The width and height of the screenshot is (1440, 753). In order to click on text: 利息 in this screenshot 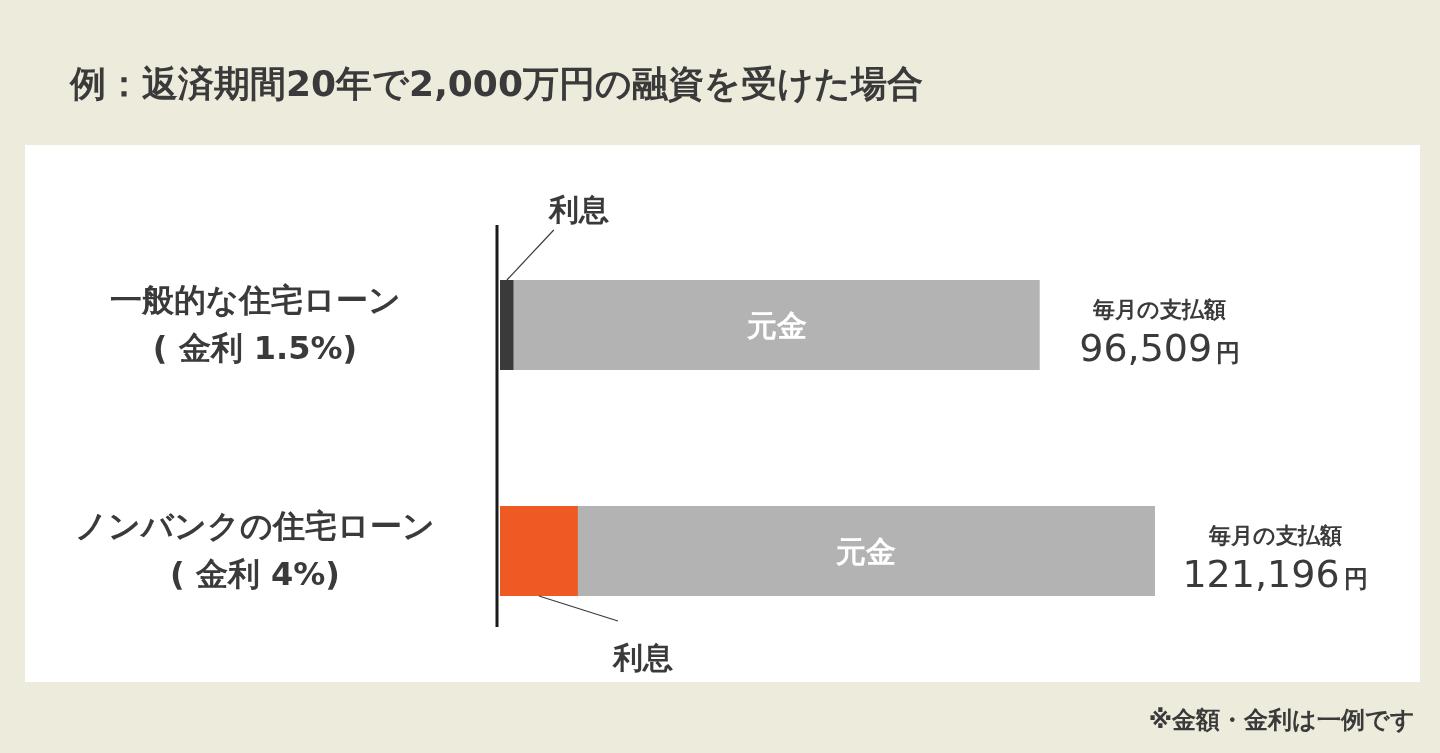, I will do `click(578, 209)`.